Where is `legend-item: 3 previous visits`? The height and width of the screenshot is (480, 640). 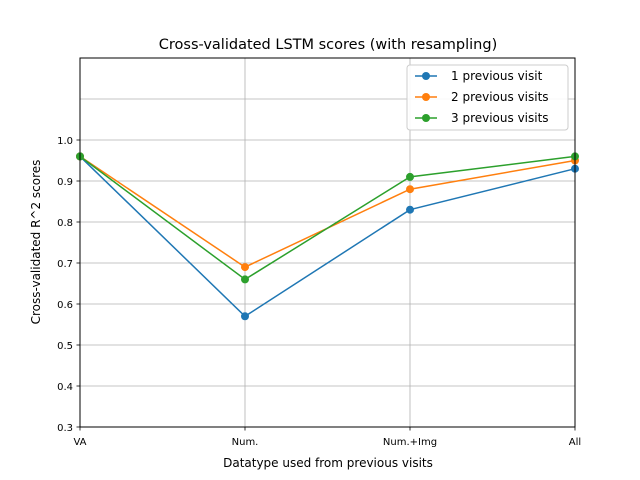
legend-item: 3 previous visits is located at coordinates (482, 118).